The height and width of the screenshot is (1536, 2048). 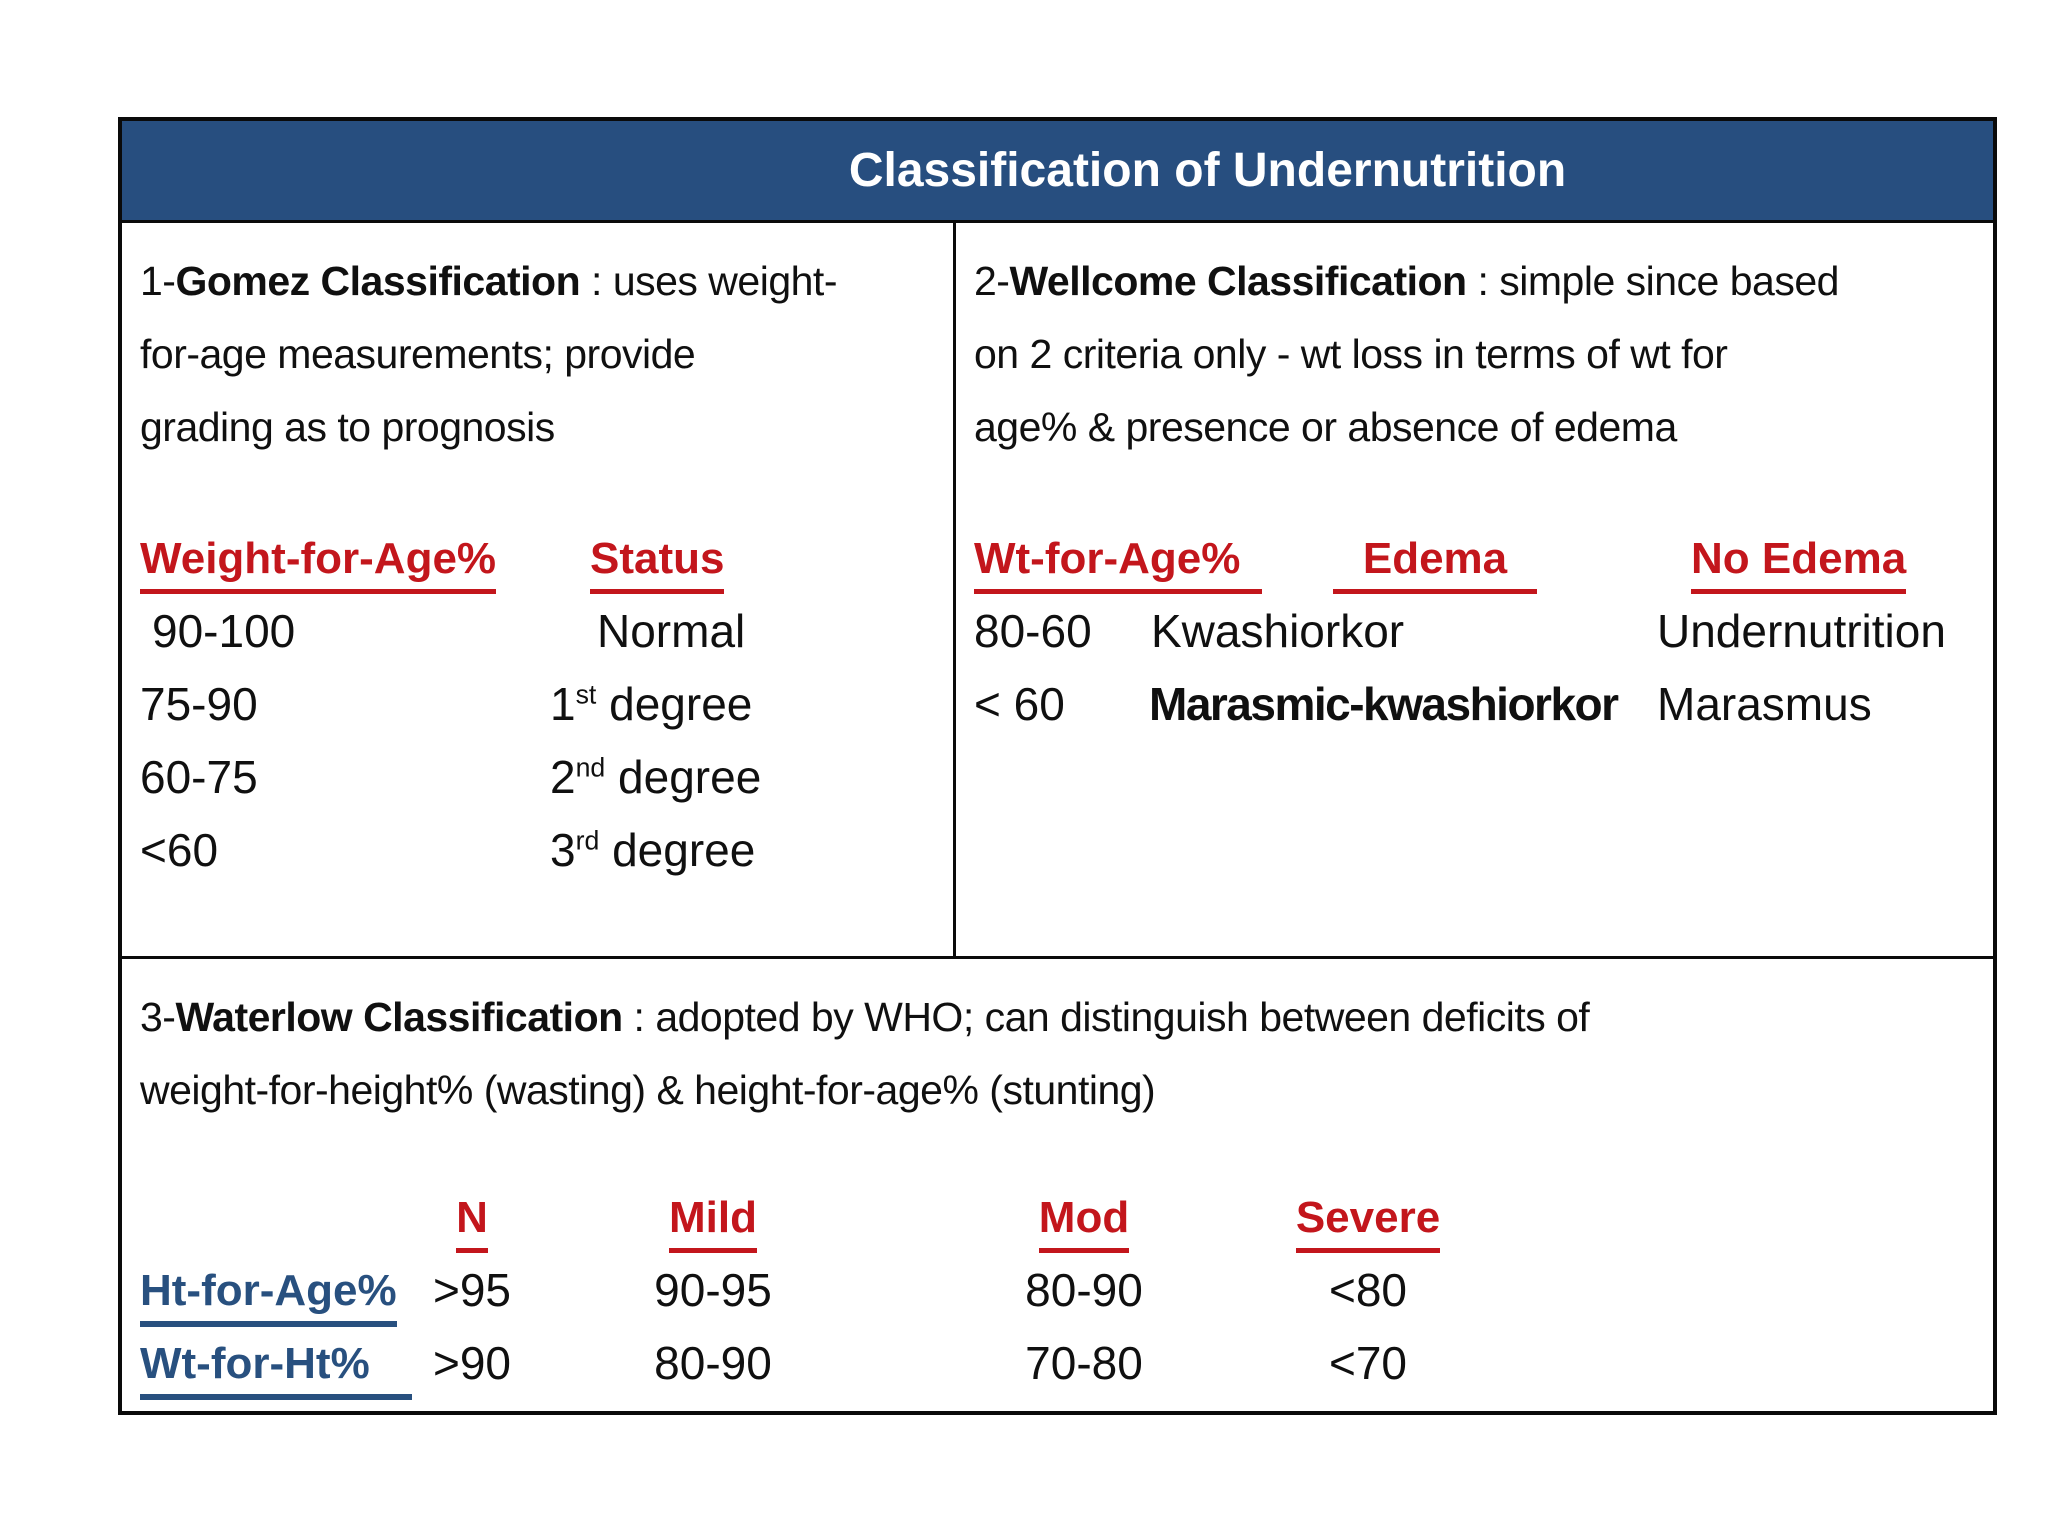 I want to click on waterlow-row-label-ht-for-age: Ht-for-Age%, so click(x=275, y=1290).